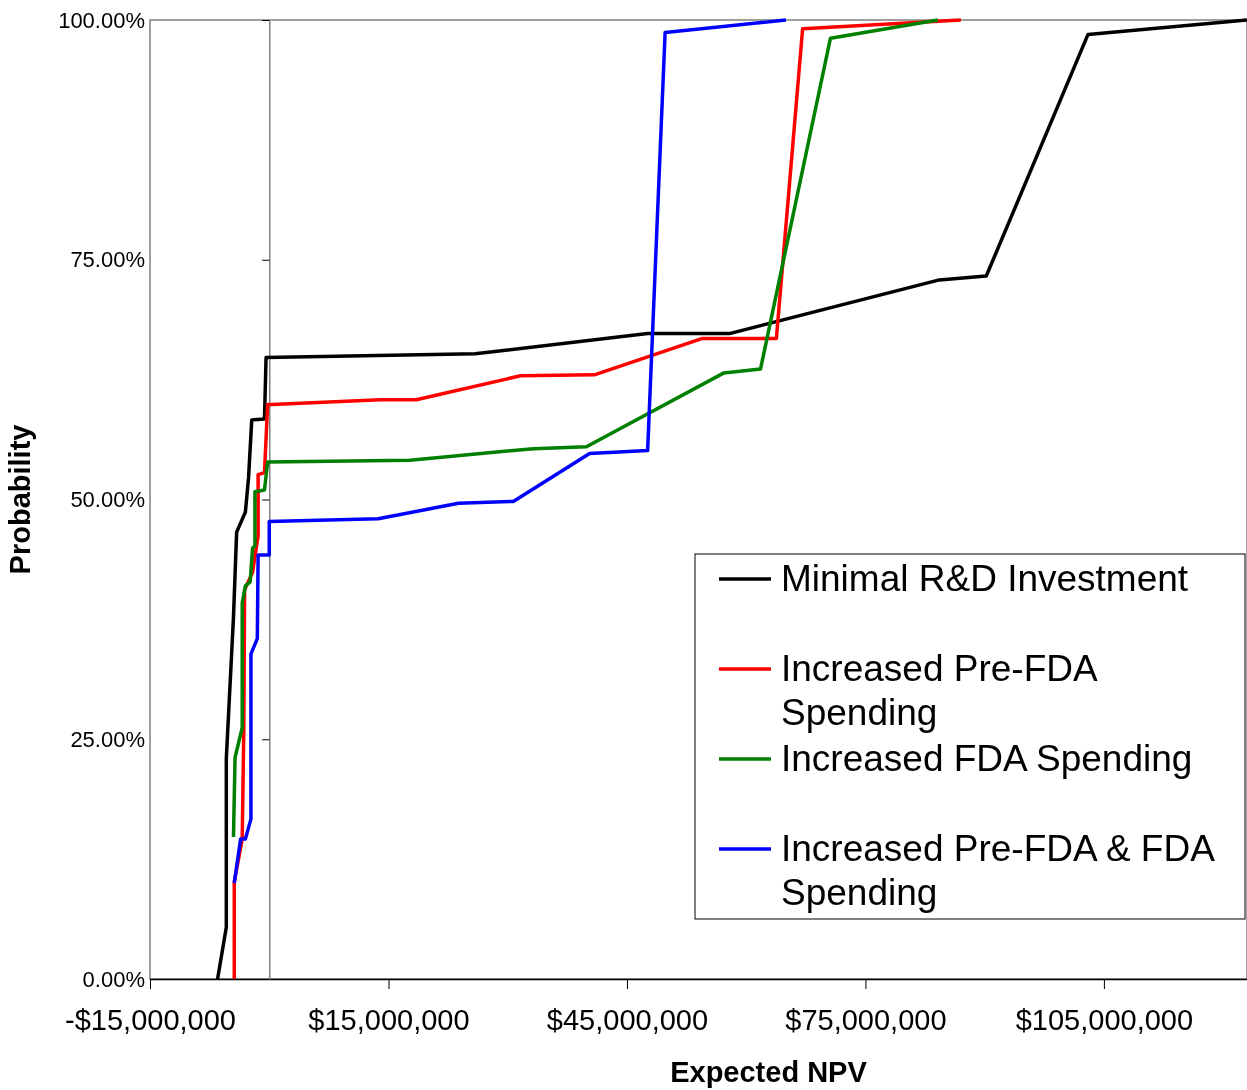 This screenshot has height=1090, width=1247. Describe the element at coordinates (769, 1072) in the screenshot. I see `x-axis-title: Expected NPV` at that location.